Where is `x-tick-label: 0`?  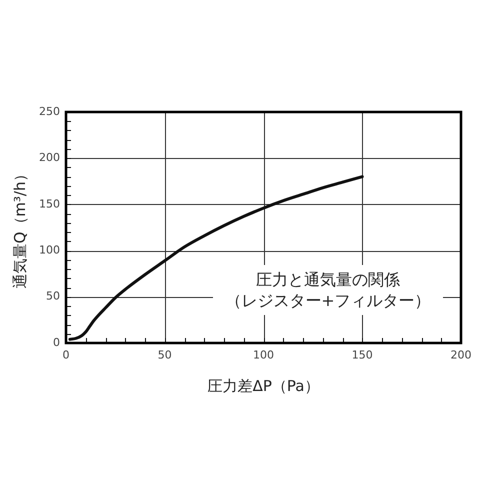
x-tick-label: 0 is located at coordinates (66, 355).